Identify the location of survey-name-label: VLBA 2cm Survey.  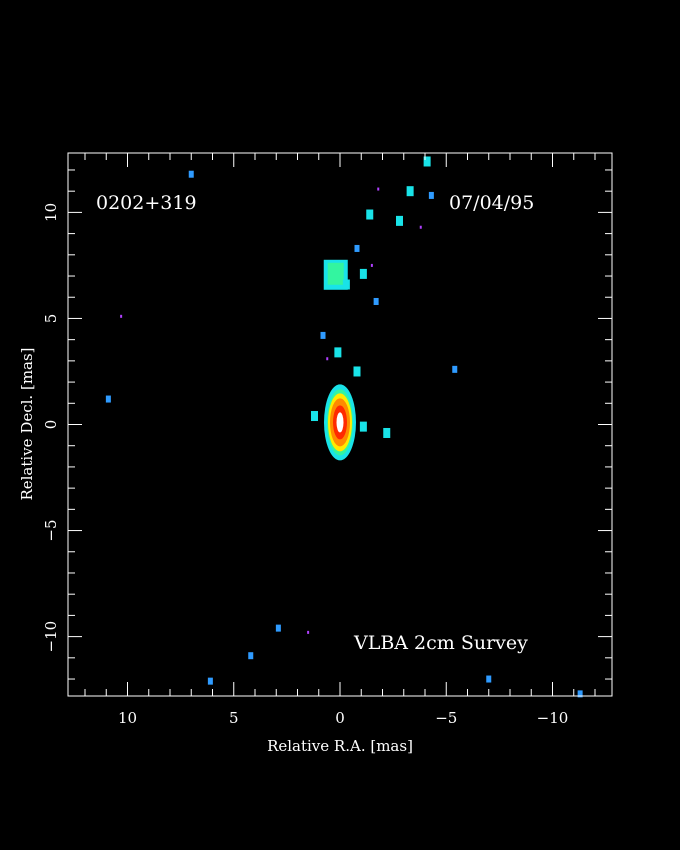
(440, 643).